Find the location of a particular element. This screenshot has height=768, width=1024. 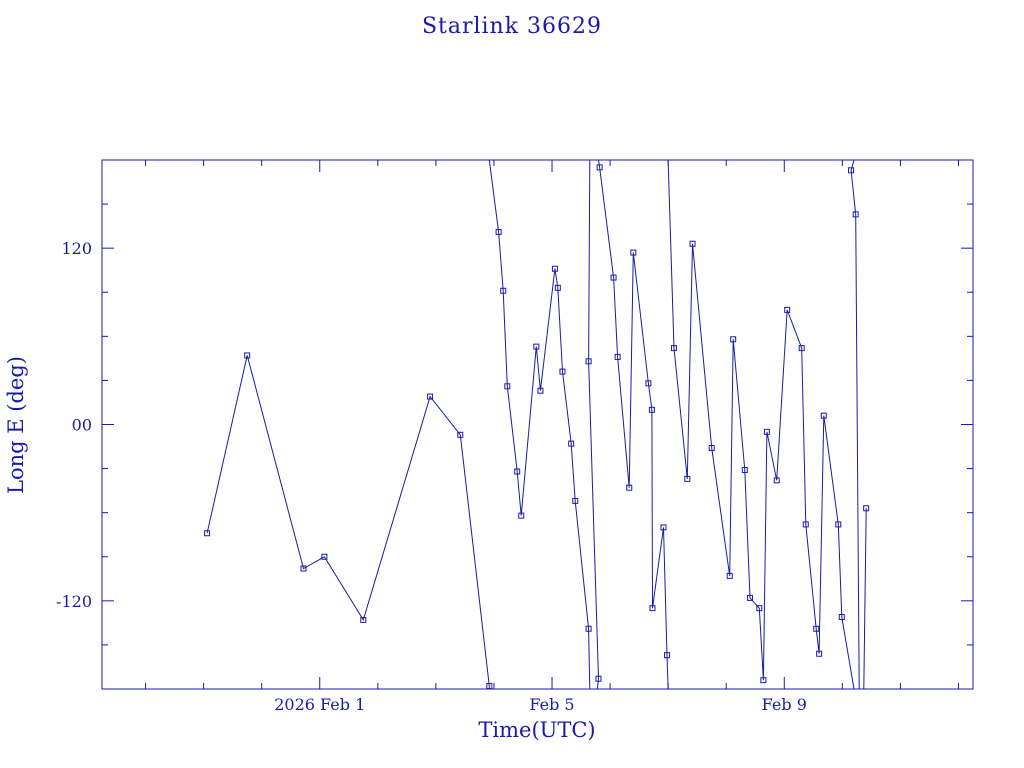

y-tick-label: 00 is located at coordinates (82, 425).